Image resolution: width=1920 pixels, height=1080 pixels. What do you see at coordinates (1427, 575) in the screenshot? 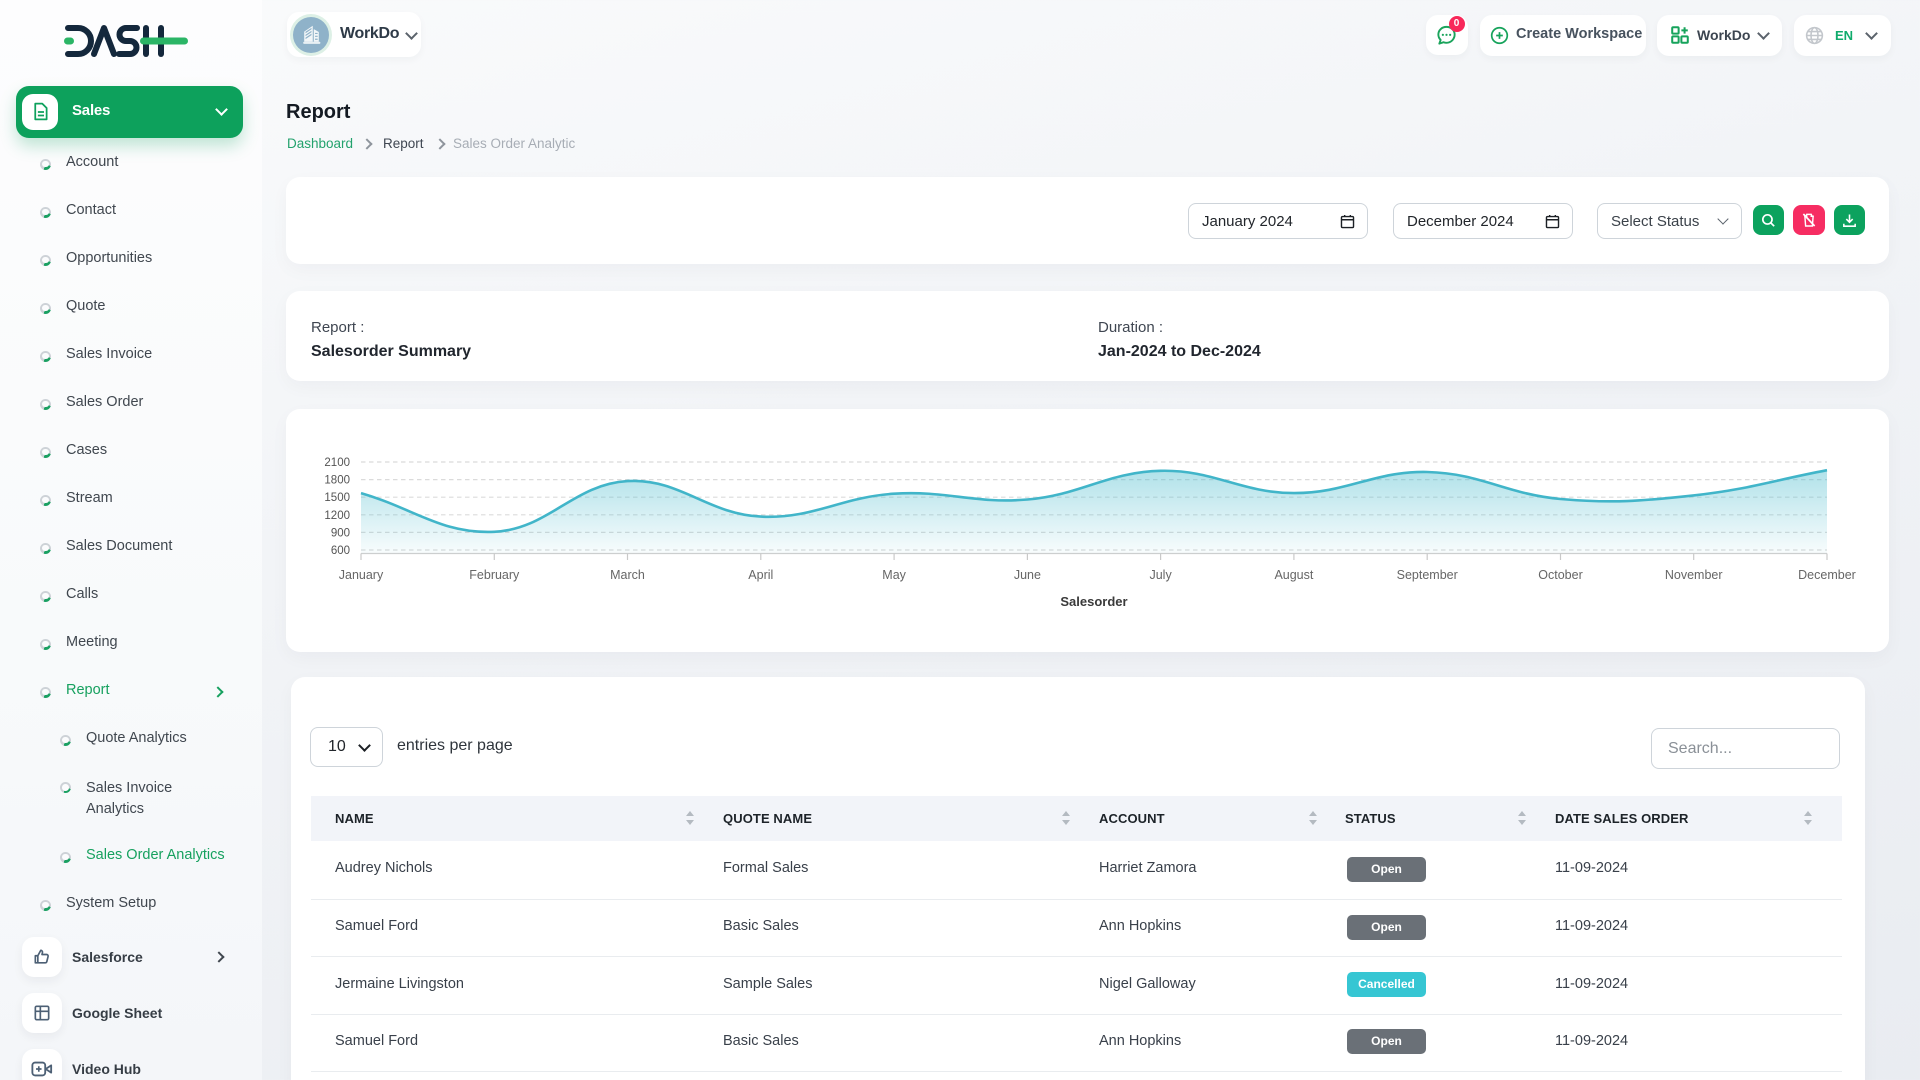
I see `svg-text: September` at bounding box center [1427, 575].